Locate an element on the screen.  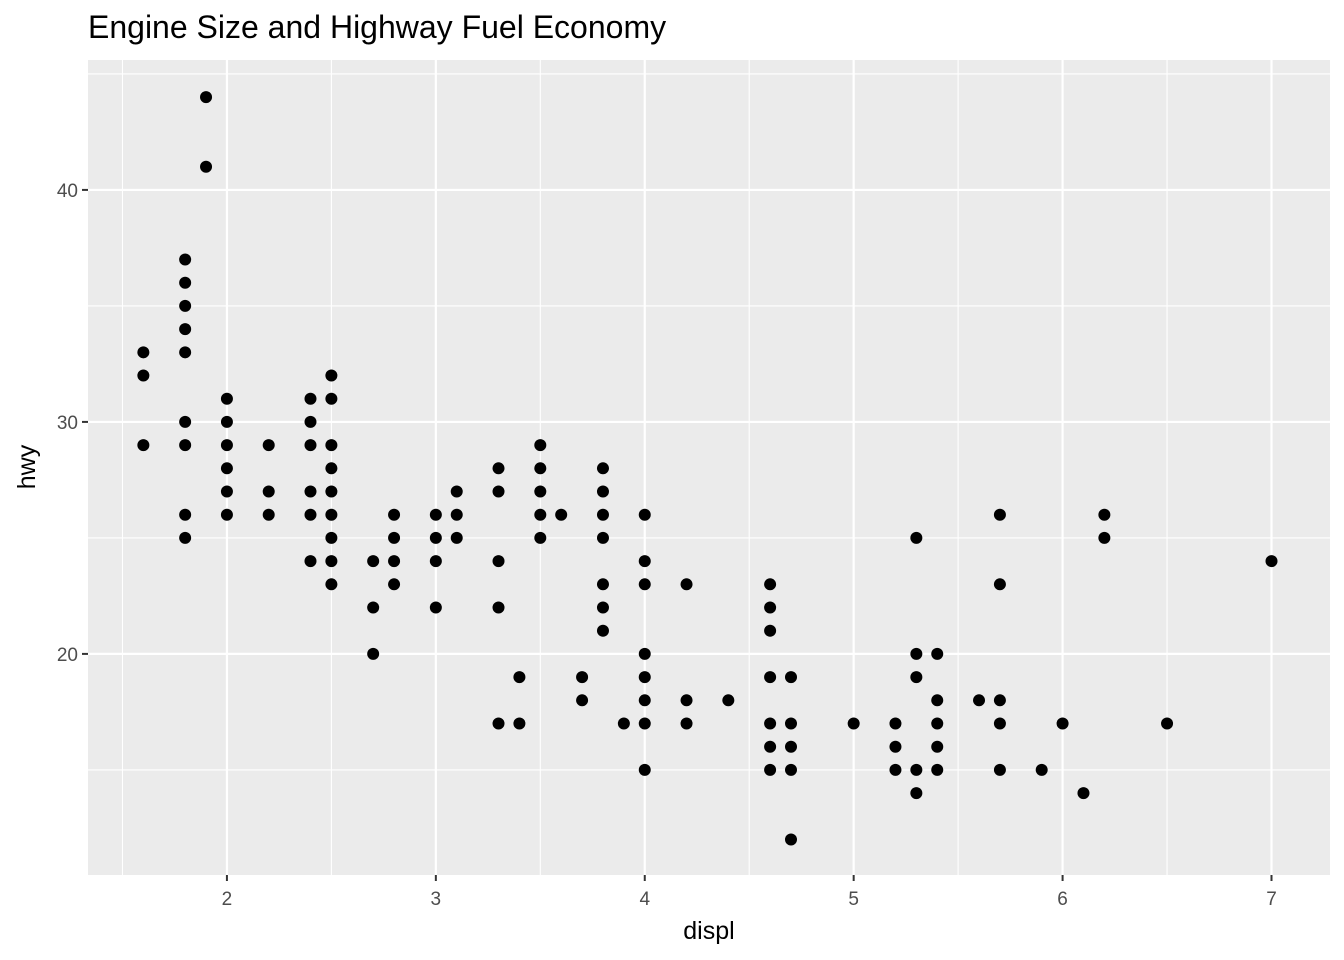
x-tick-label: 4 is located at coordinates (644, 899).